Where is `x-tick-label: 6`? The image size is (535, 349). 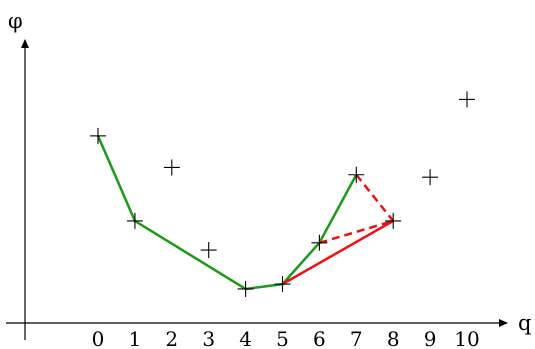
x-tick-label: 6 is located at coordinates (319, 338).